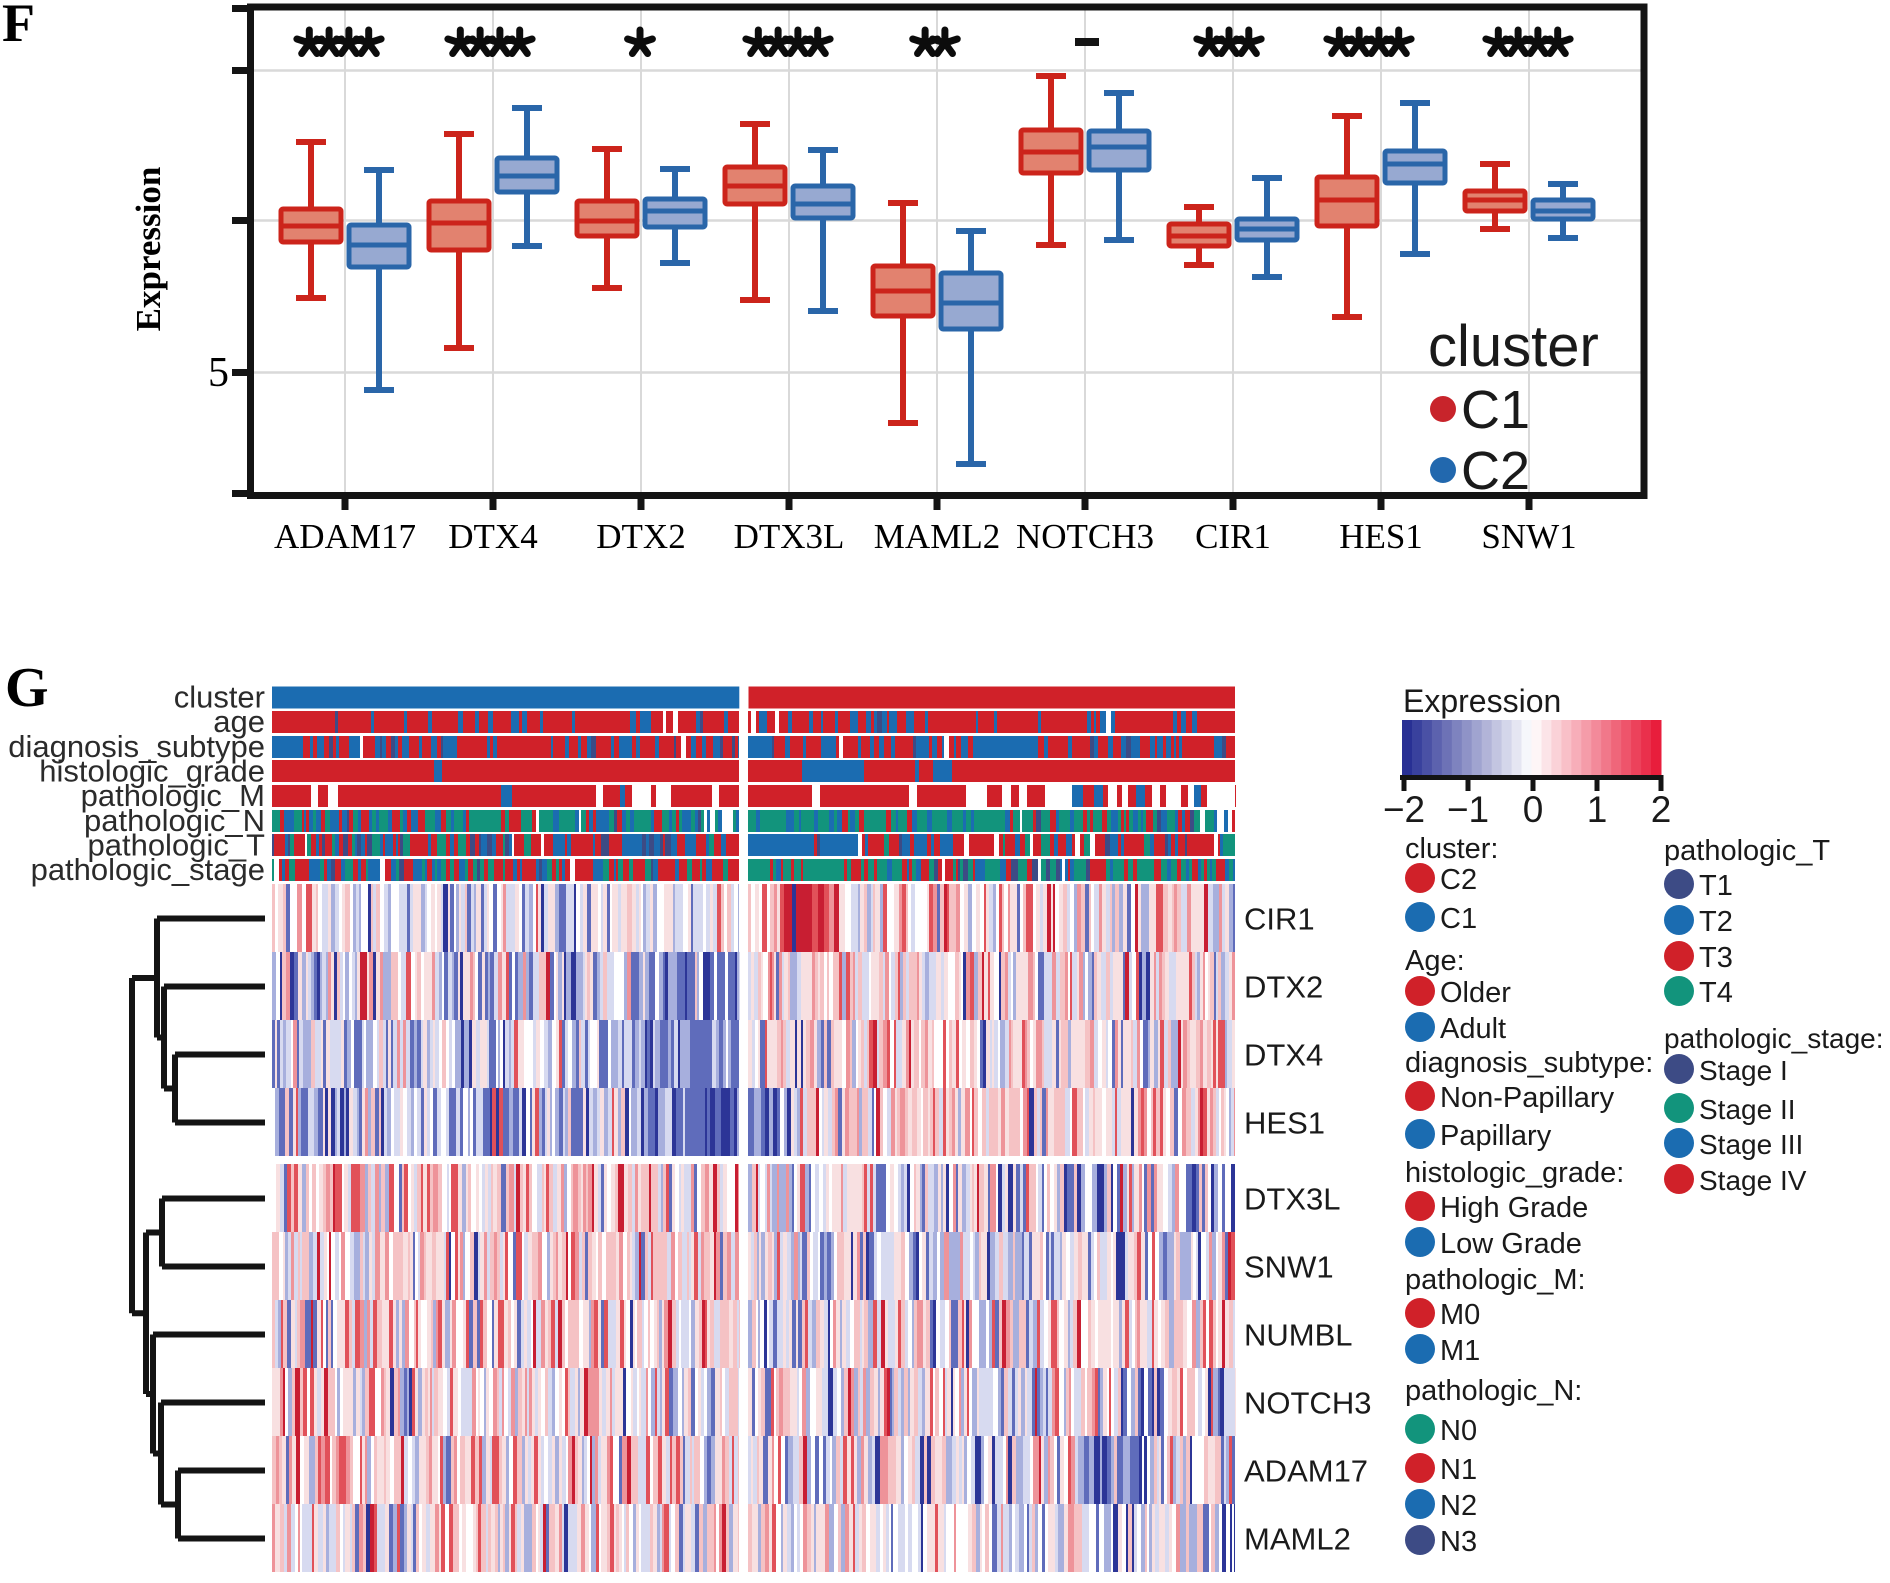  What do you see at coordinates (1716, 886) in the screenshot?
I see `svg-text: T1` at bounding box center [1716, 886].